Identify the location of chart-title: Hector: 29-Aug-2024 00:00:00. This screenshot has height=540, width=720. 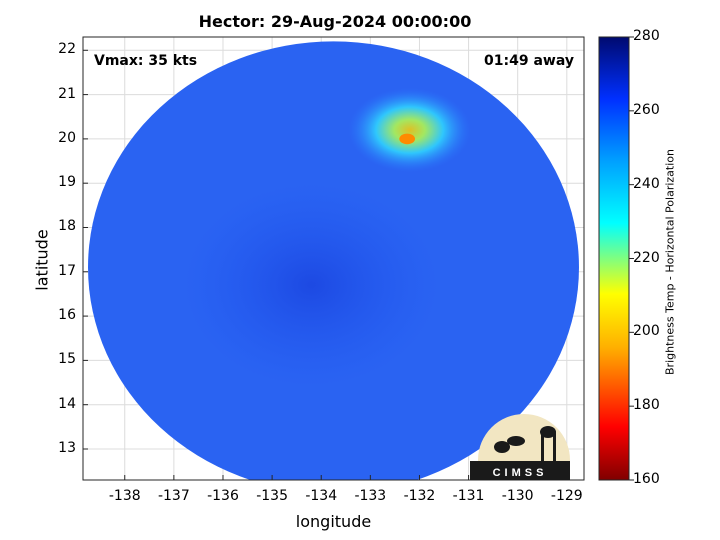
(335, 21).